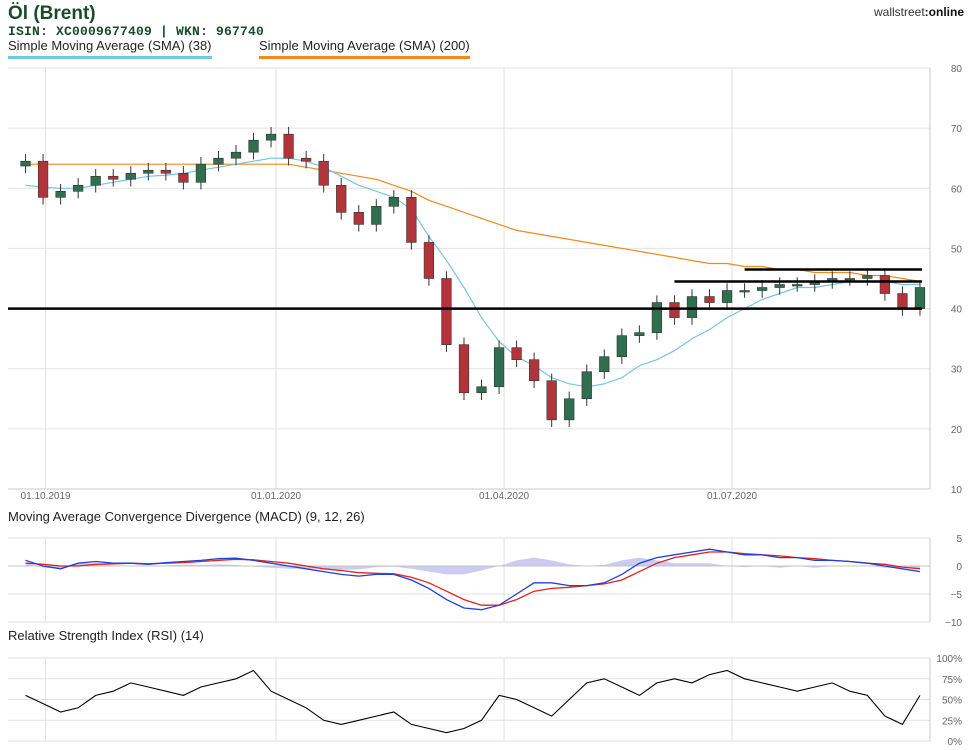 This screenshot has width=976, height=750. What do you see at coordinates (957, 370) in the screenshot?
I see `y-tick-label: 30` at bounding box center [957, 370].